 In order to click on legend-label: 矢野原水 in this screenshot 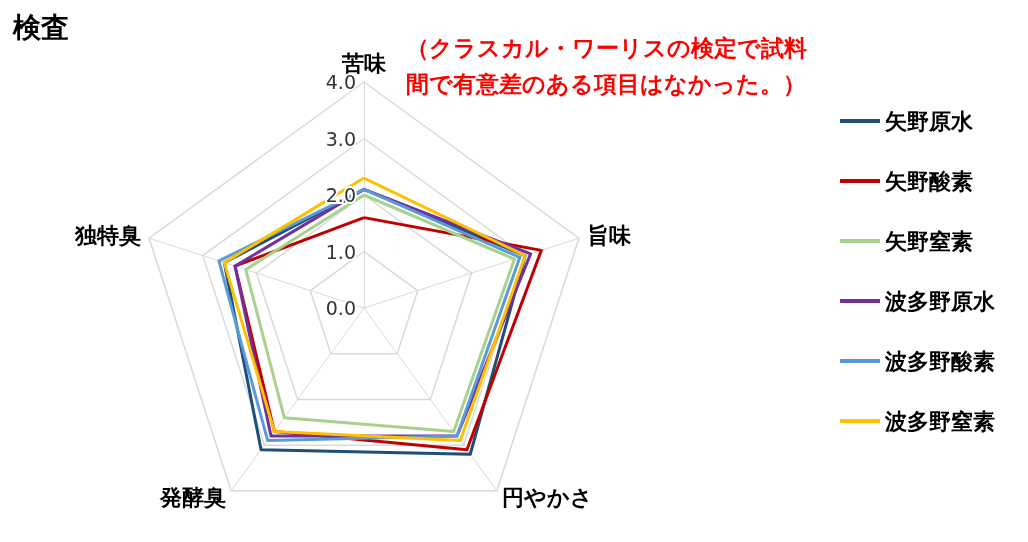, I will do `click(929, 121)`.